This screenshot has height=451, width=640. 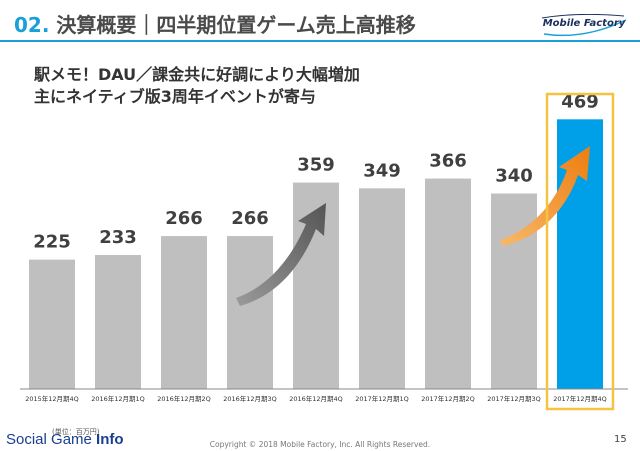 I want to click on slide-title: 02. 決算概要｜四半期位置ゲーム売上高推移, so click(x=215, y=23).